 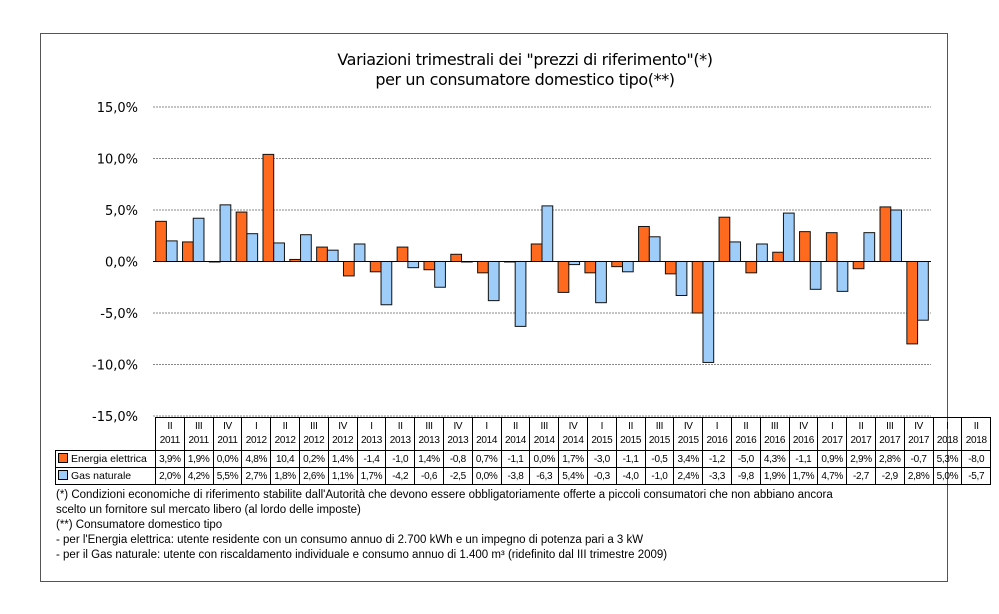 What do you see at coordinates (121, 211) in the screenshot?
I see `y-tick-label: 5,0%` at bounding box center [121, 211].